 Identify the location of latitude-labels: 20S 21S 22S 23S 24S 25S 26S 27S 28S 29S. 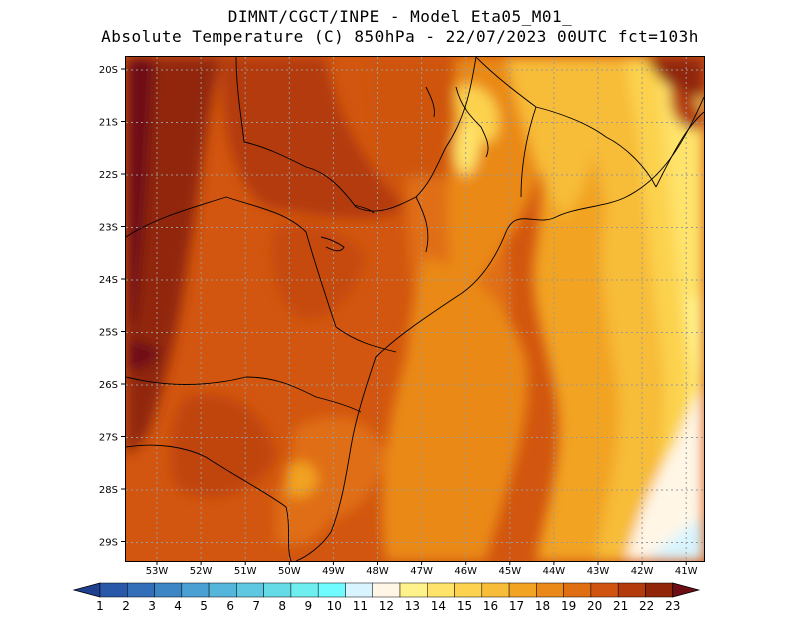
(112, 307).